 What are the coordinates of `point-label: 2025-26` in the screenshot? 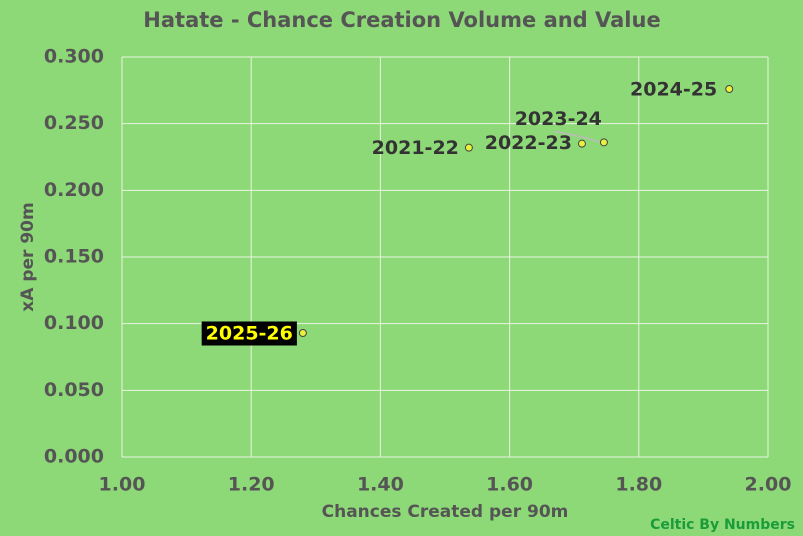 It's located at (249, 334).